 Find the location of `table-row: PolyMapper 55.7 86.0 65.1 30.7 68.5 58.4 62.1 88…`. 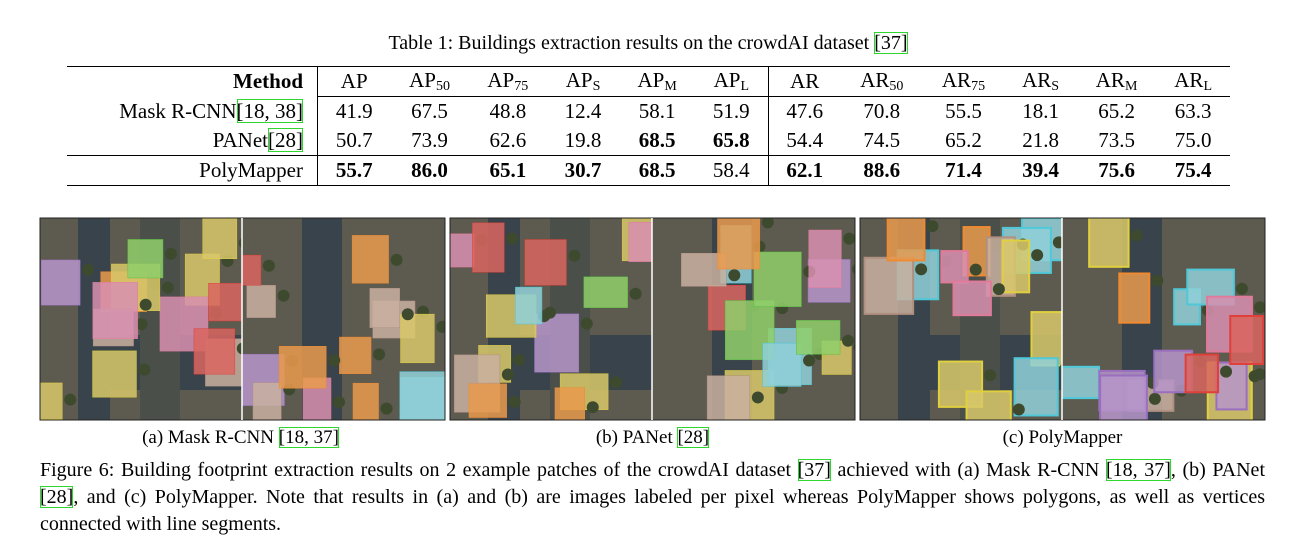

table-row: PolyMapper 55.7 86.0 65.1 30.7 68.5 58.4 62.1 88… is located at coordinates (648, 170).